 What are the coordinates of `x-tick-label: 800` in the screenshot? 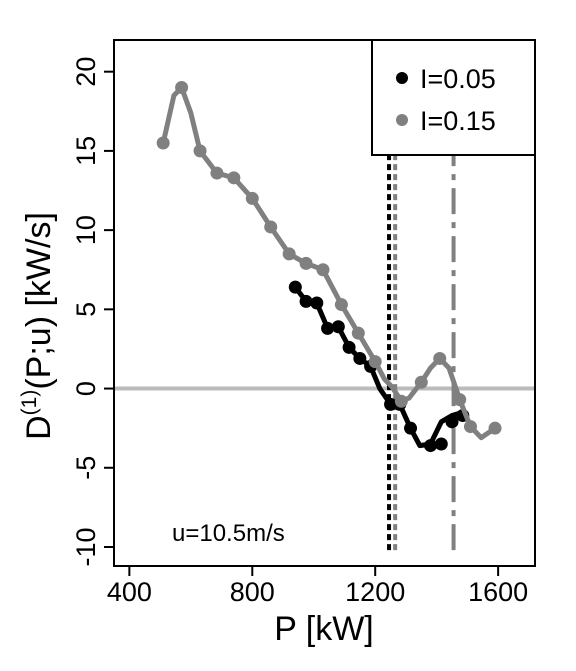 It's located at (252, 592).